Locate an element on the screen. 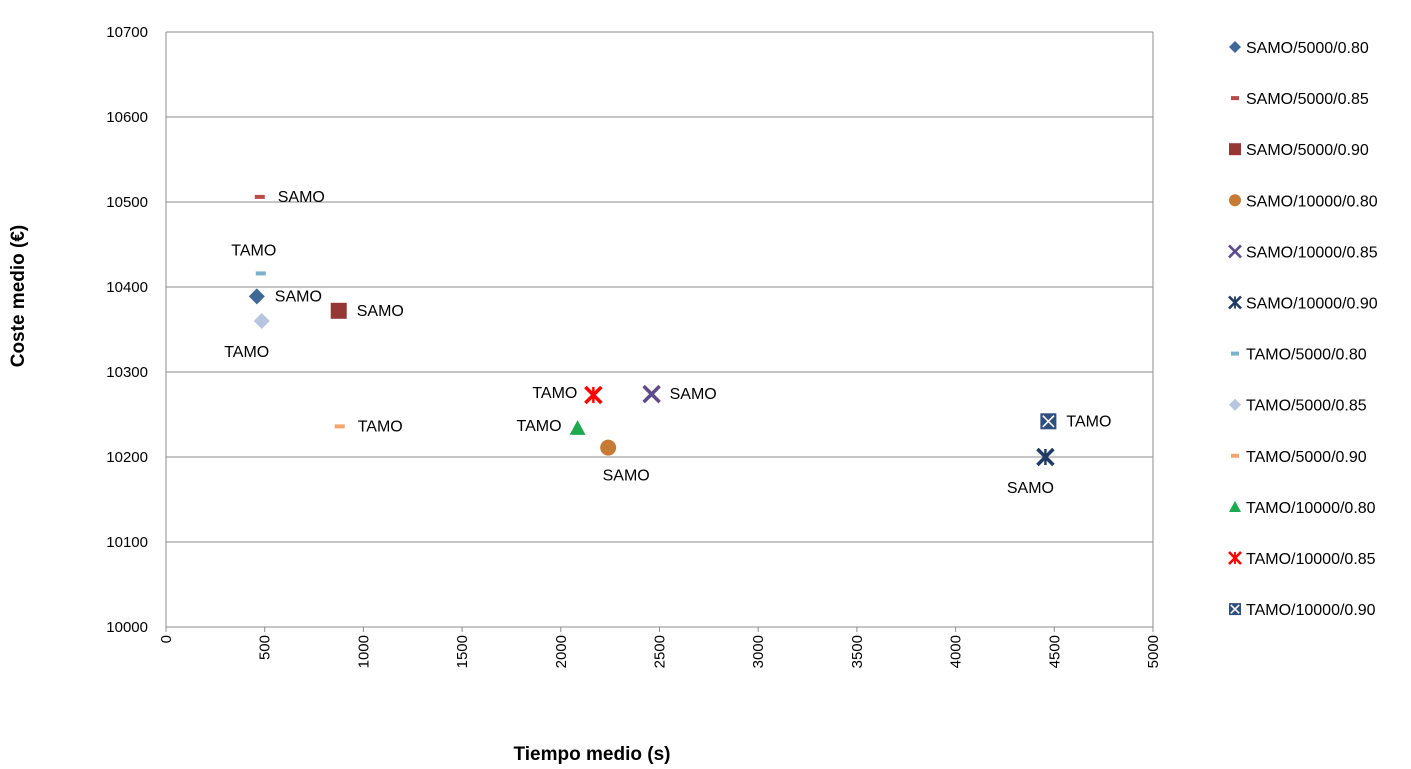  y-tick-label: 10200 is located at coordinates (127, 457).